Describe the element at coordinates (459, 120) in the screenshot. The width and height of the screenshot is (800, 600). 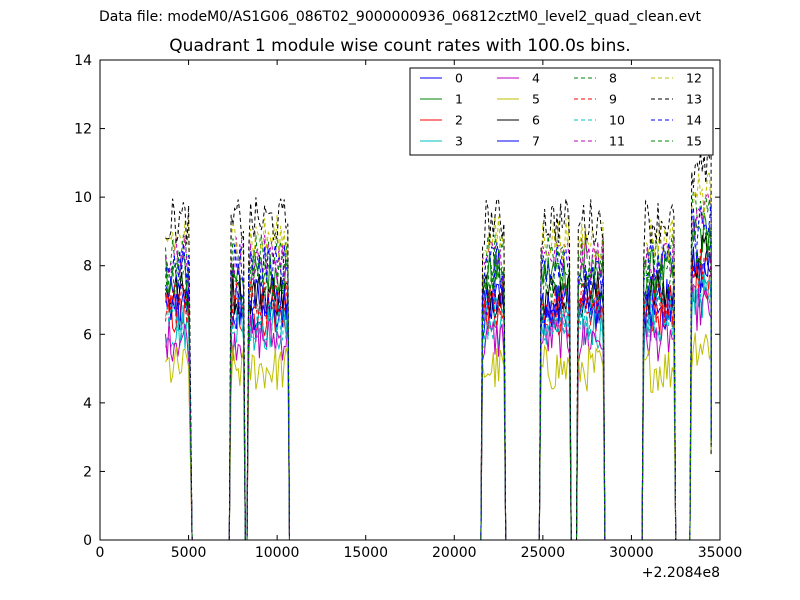
I see `legend-label-2: 2` at that location.